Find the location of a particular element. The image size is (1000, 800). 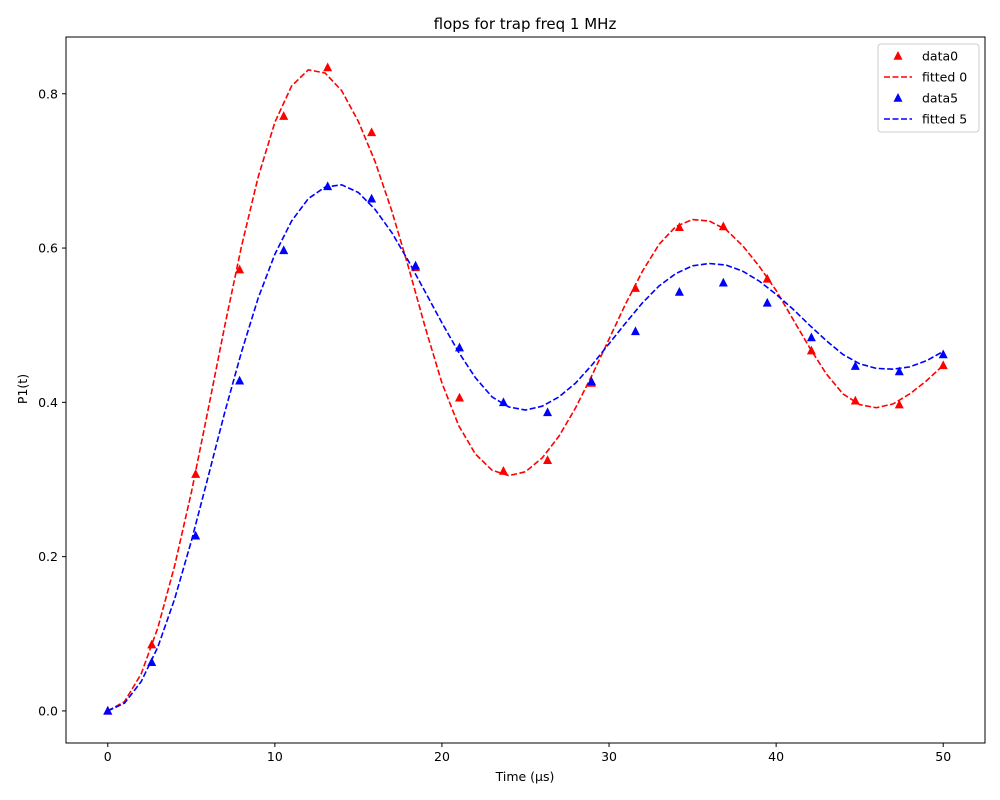

x-tick-label: 0 is located at coordinates (108, 756).